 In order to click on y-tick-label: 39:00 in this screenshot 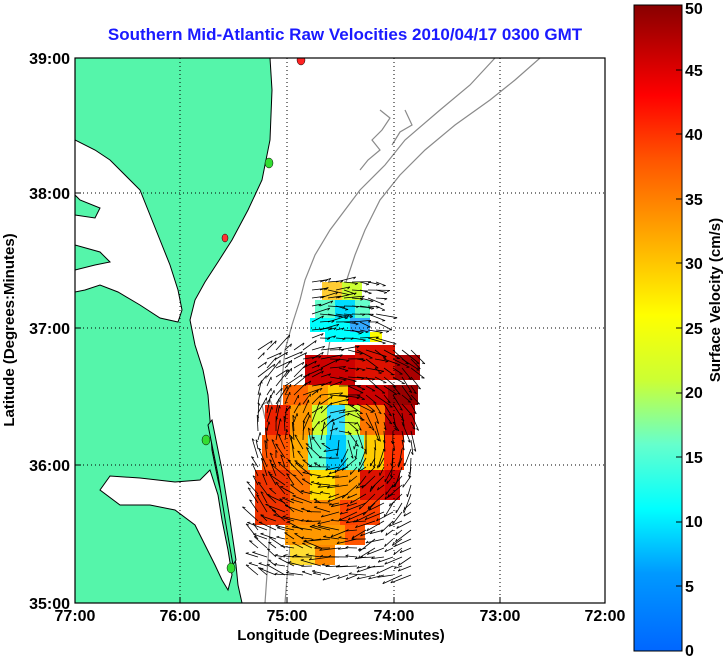, I will do `click(49, 59)`.